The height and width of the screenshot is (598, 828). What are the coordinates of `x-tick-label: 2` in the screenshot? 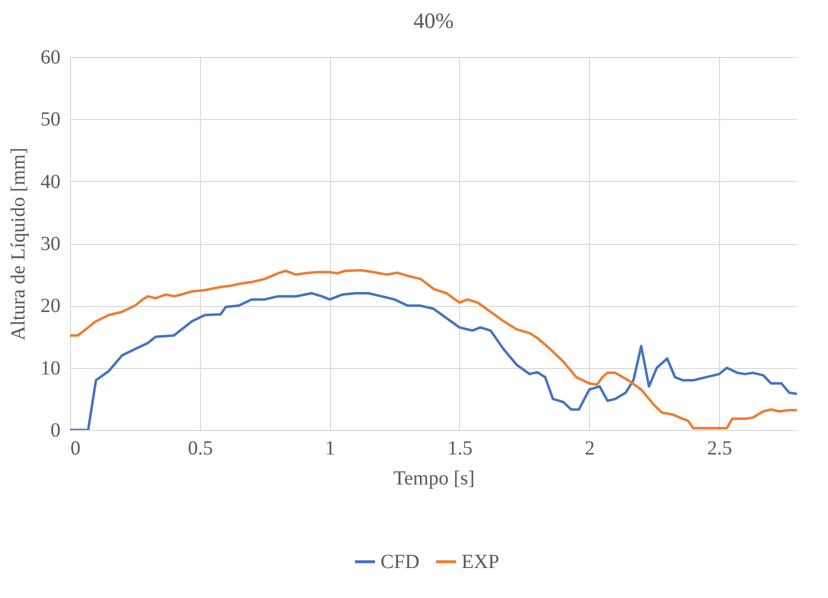 It's located at (589, 449).